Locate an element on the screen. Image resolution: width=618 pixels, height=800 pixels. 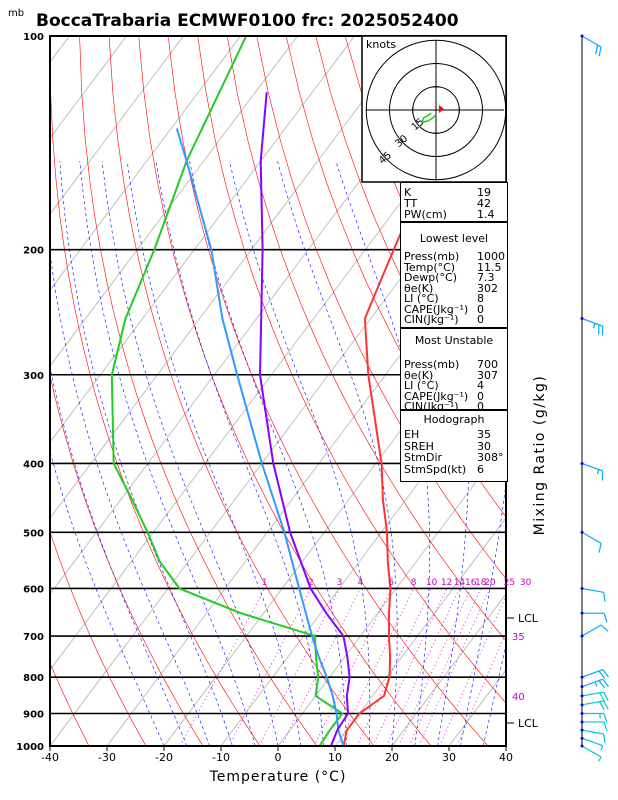
mixing-ratio-label: 18 is located at coordinates (481, 583).